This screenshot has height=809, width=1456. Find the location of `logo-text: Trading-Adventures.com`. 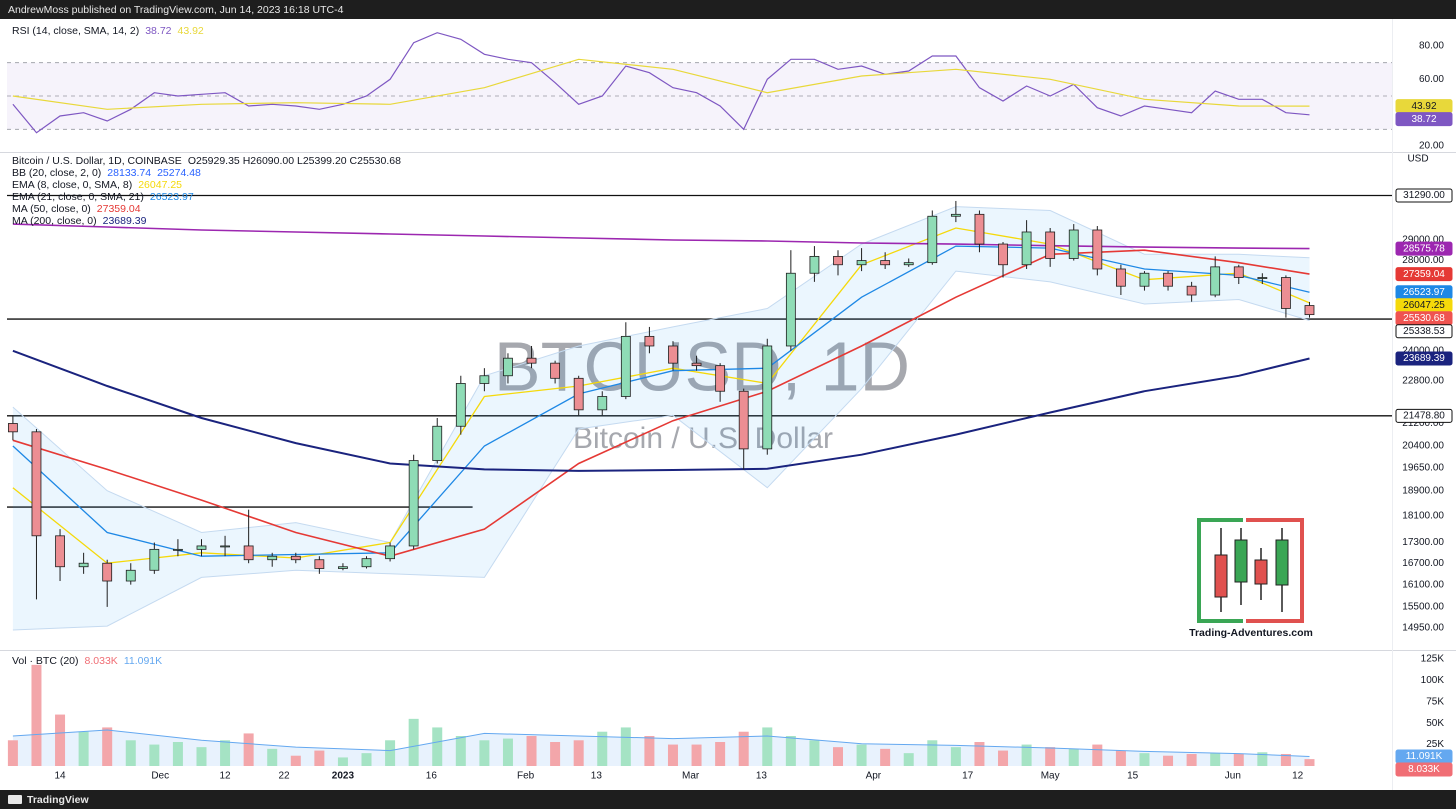

logo-text: Trading-Adventures.com is located at coordinates (1251, 633).